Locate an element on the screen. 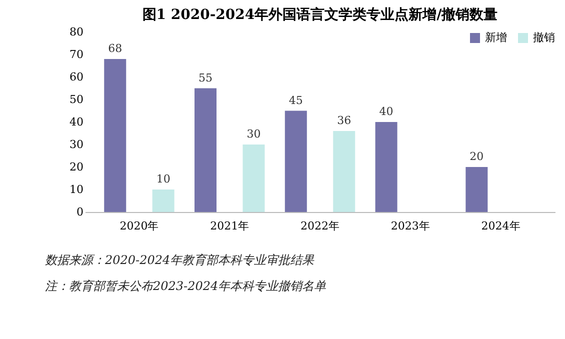 This screenshot has height=339, width=565. data-label: 40 is located at coordinates (386, 111).